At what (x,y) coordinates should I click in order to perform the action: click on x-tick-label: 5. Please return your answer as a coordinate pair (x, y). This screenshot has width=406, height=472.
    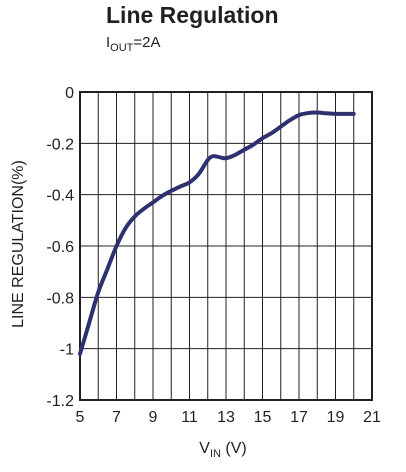
    Looking at the image, I should click on (80, 417).